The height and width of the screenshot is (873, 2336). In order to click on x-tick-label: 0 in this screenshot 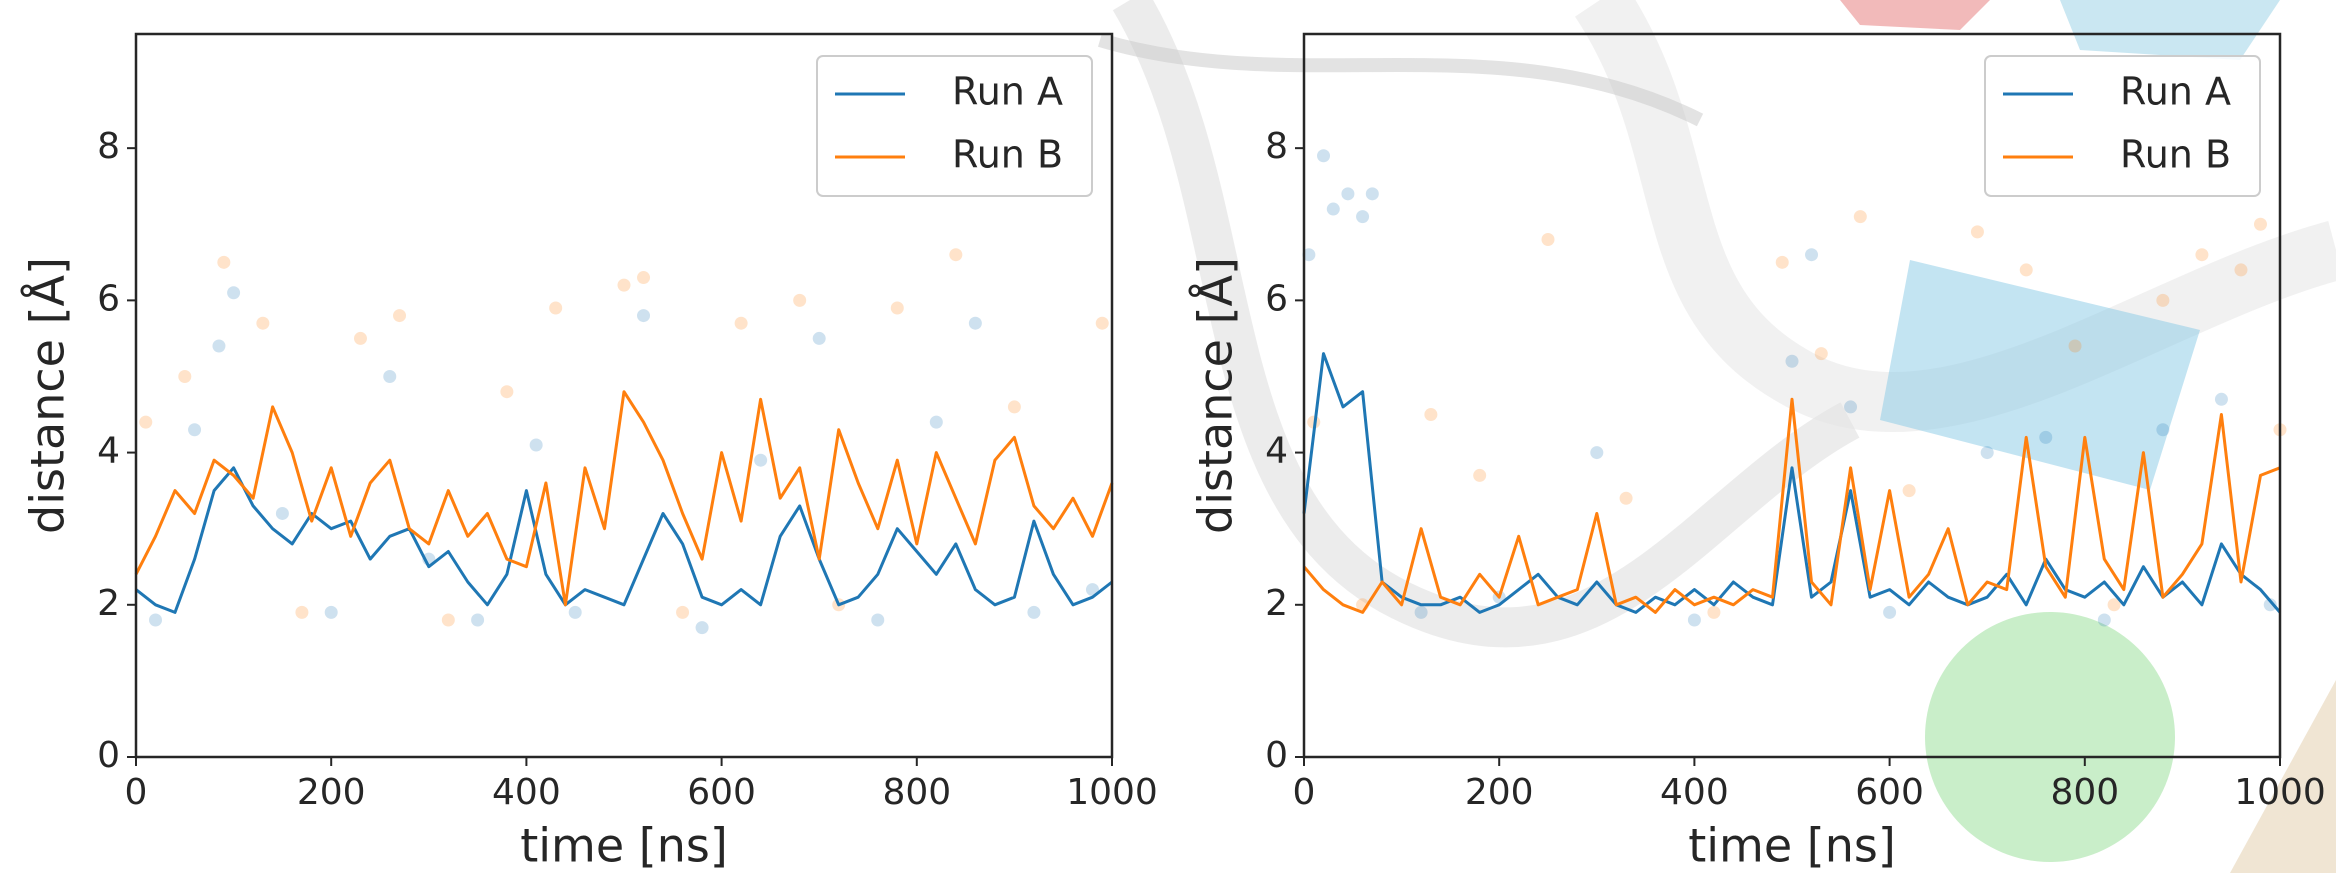, I will do `click(1304, 792)`.